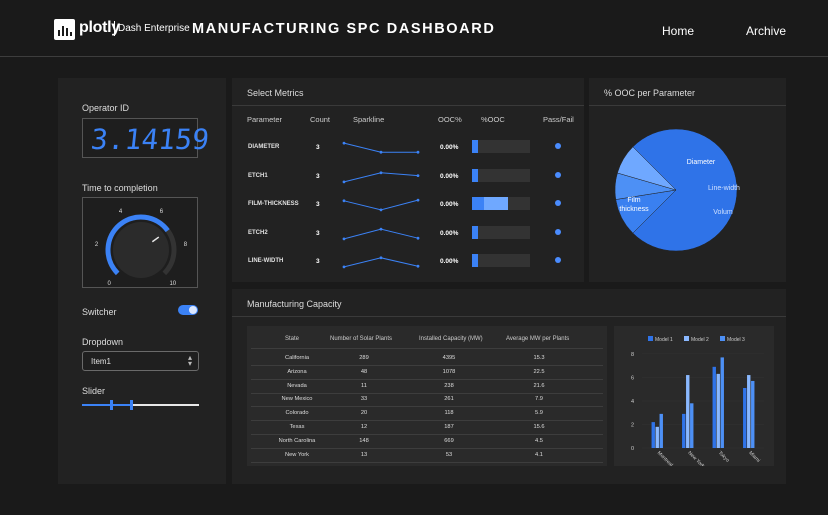 The height and width of the screenshot is (515, 828). Describe the element at coordinates (99, 27) in the screenshot. I see `logo-text: plotly` at that location.